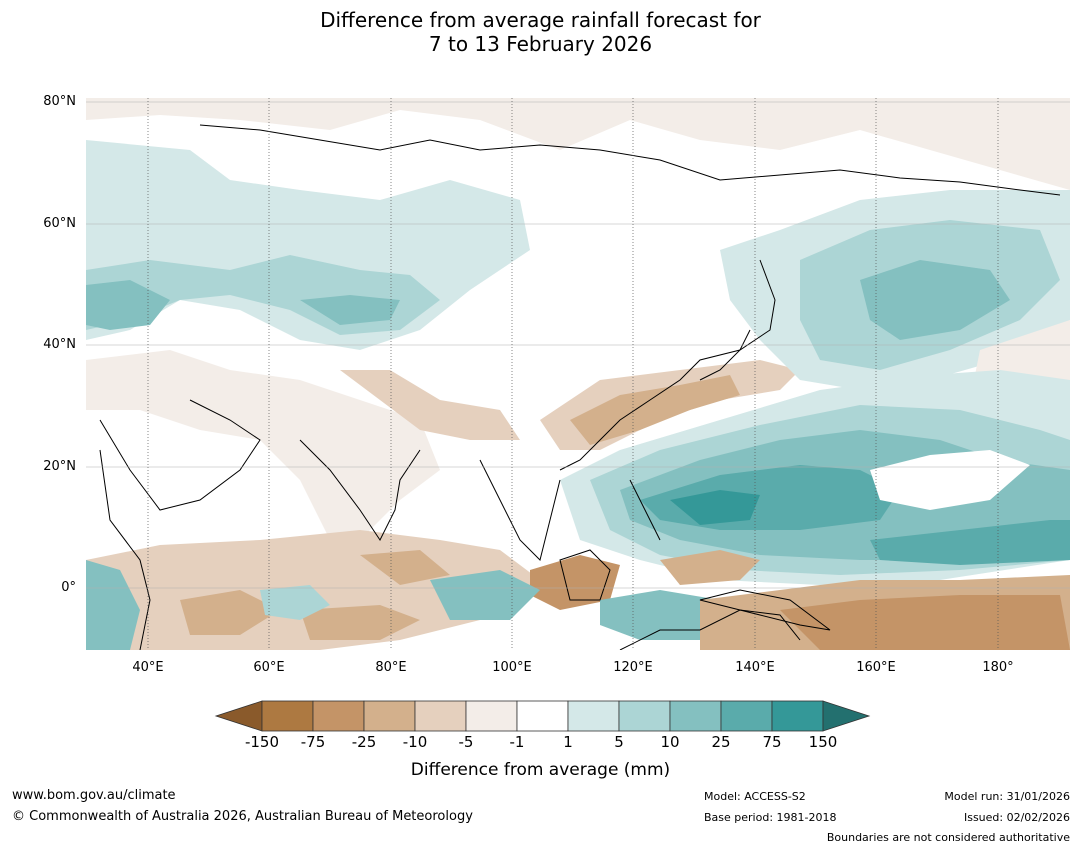 Image resolution: width=1081 pixels, height=850 pixels. What do you see at coordinates (263, 445) in the screenshot?
I see `anomaly-region-mideast-dry` at bounding box center [263, 445].